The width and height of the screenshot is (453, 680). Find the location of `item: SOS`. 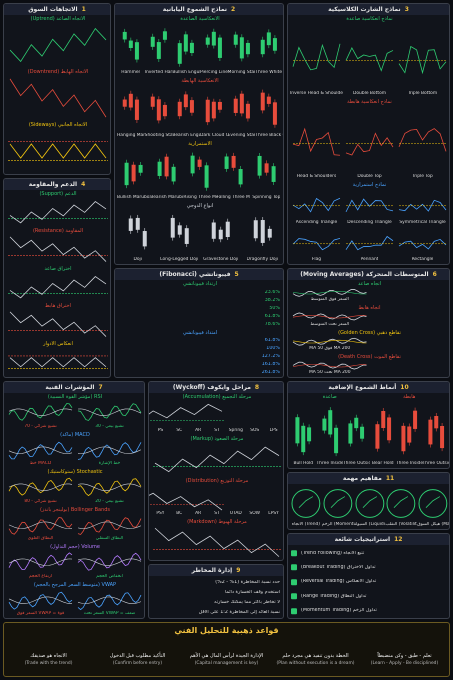

item: SOS is located at coordinates (254, 418).